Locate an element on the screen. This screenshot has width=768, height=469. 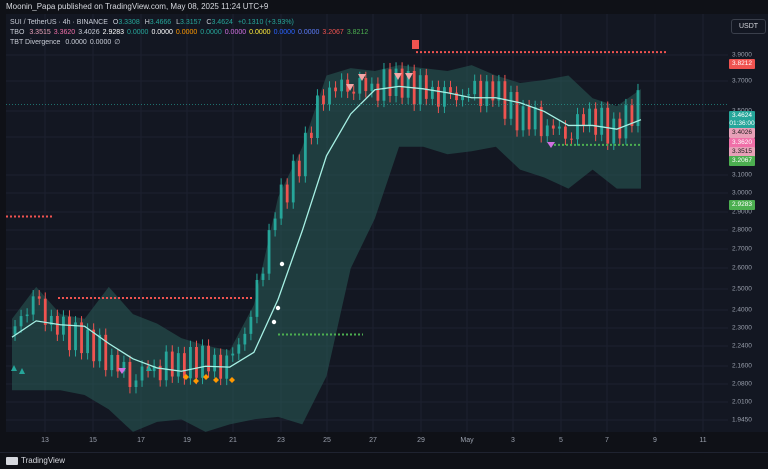
y-tick-label: 2.1600 is located at coordinates (742, 366).